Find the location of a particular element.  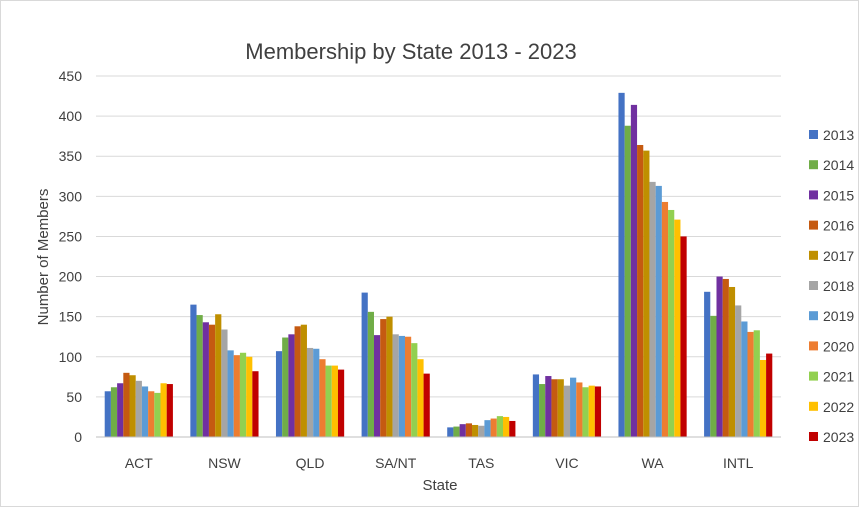

chart-title: Membership by State 2013 - 2023 is located at coordinates (410, 51).